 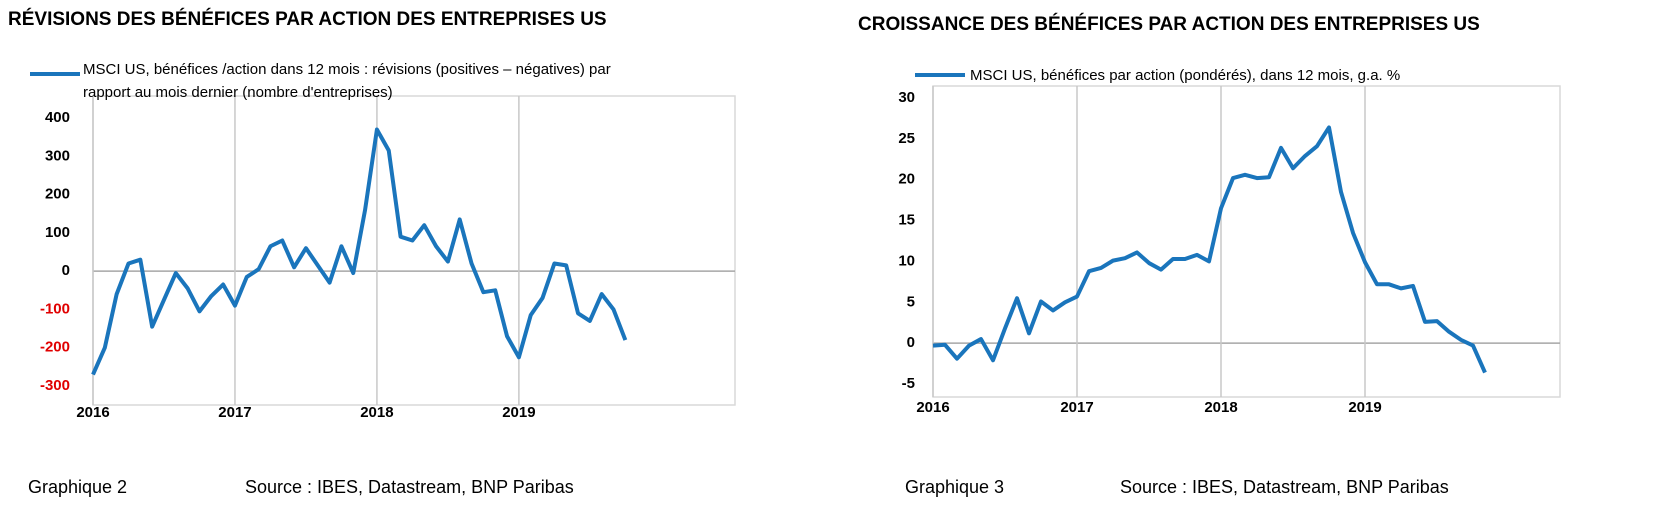 I want to click on y-tick-label: 20, so click(x=906, y=179).